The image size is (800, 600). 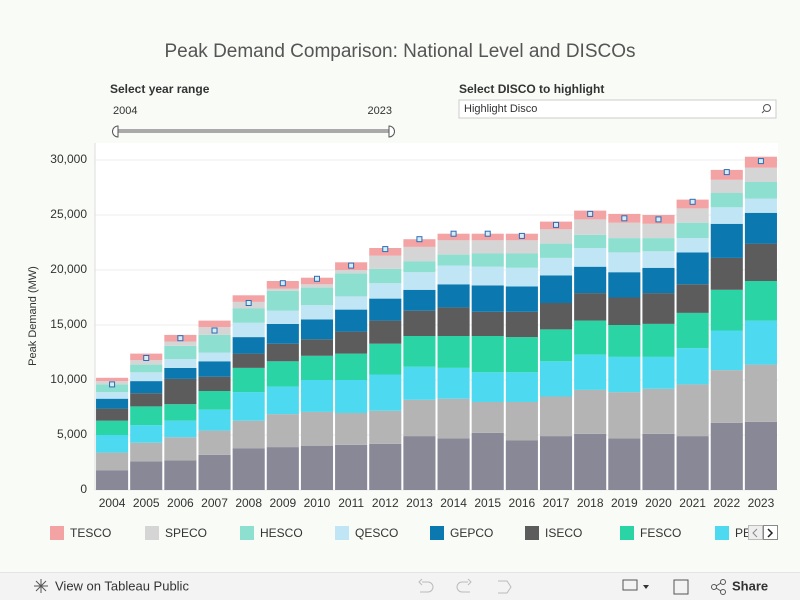 What do you see at coordinates (271, 533) in the screenshot?
I see `legend-item: HESCO` at bounding box center [271, 533].